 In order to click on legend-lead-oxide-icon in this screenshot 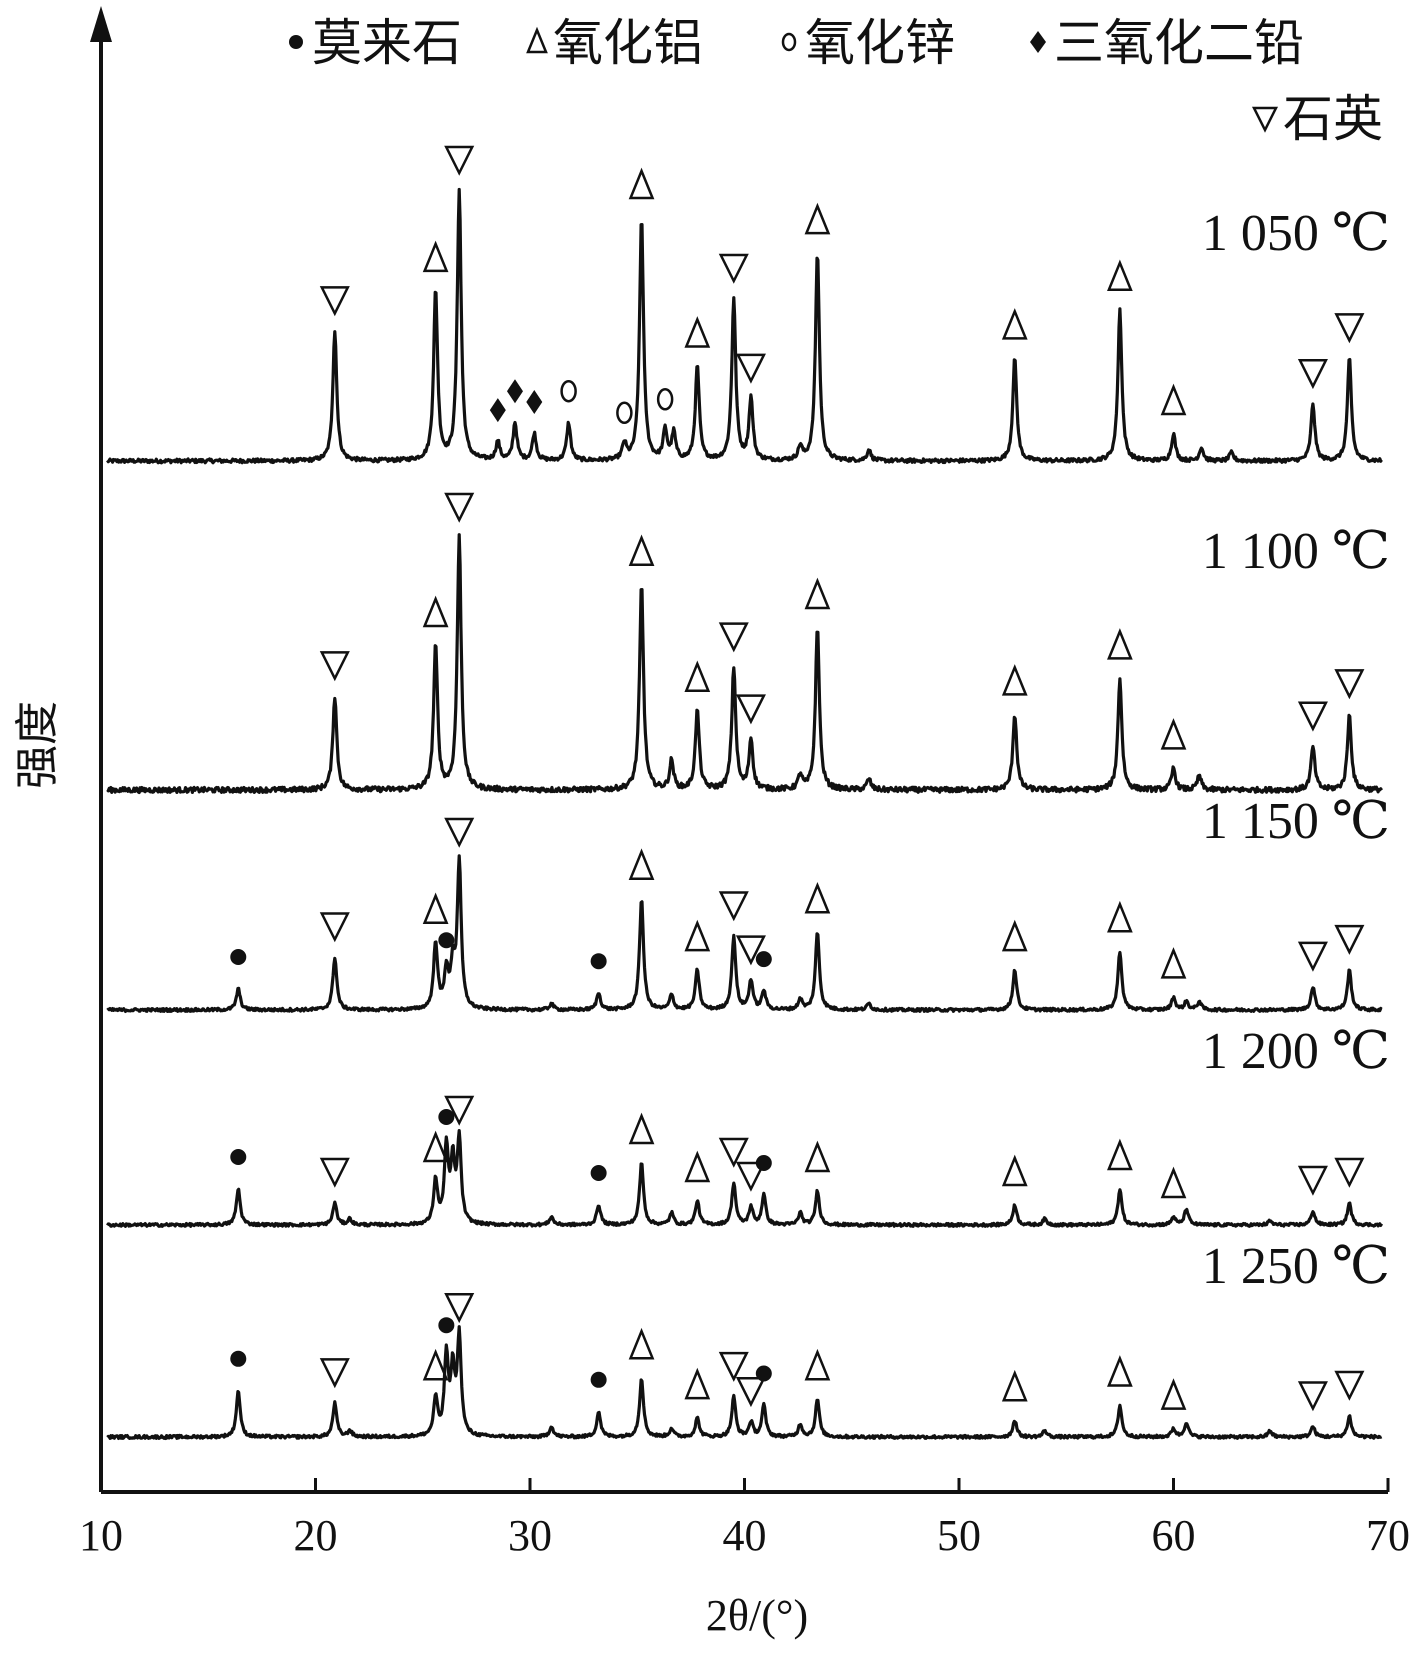, I will do `click(1038, 42)`.